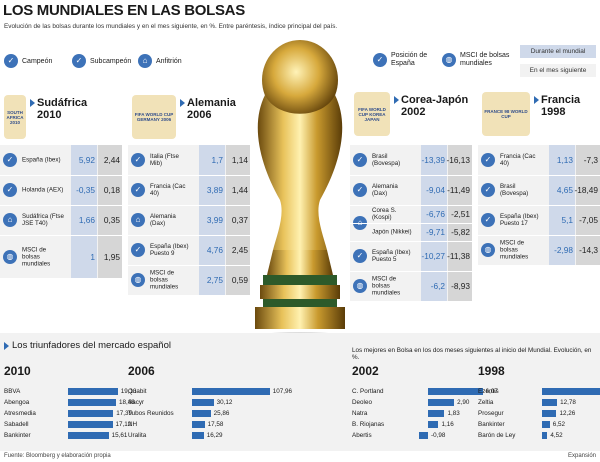 This screenshot has height=462, width=600. I want to click on bar-value-label: 107,96, so click(282, 391).